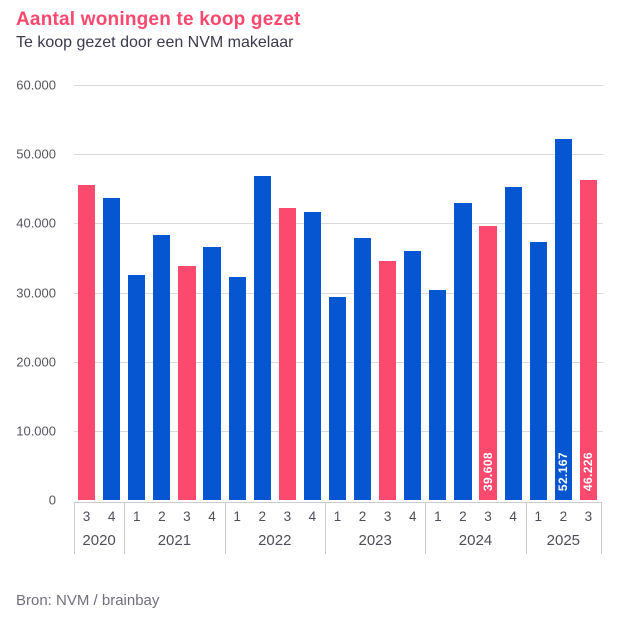  Describe the element at coordinates (475, 540) in the screenshot. I see `x-axis-year-label: 2024` at that location.